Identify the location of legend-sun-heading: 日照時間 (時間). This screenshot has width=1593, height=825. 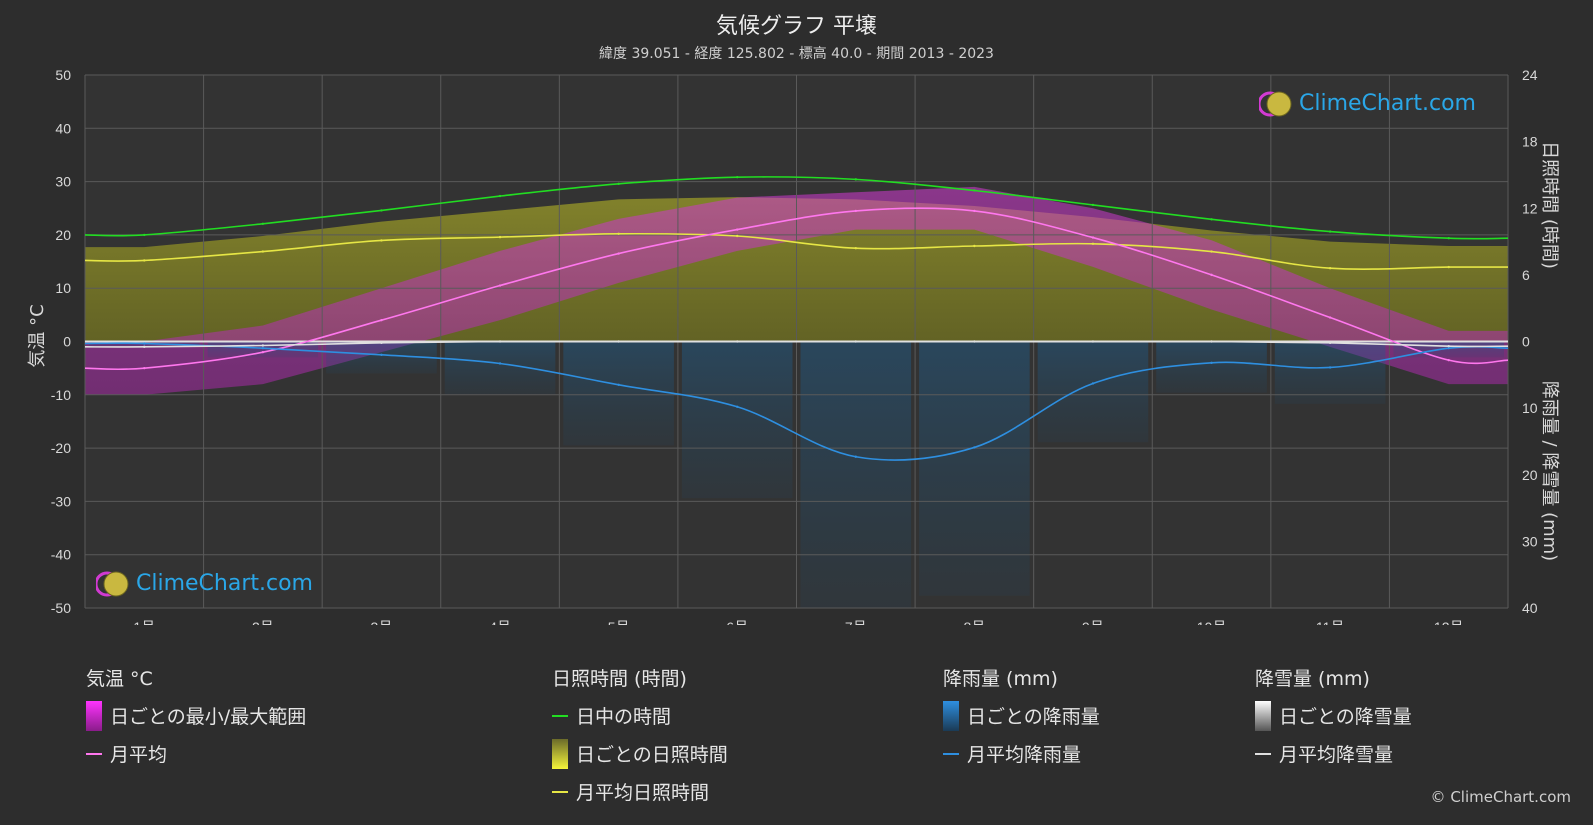
(619, 679).